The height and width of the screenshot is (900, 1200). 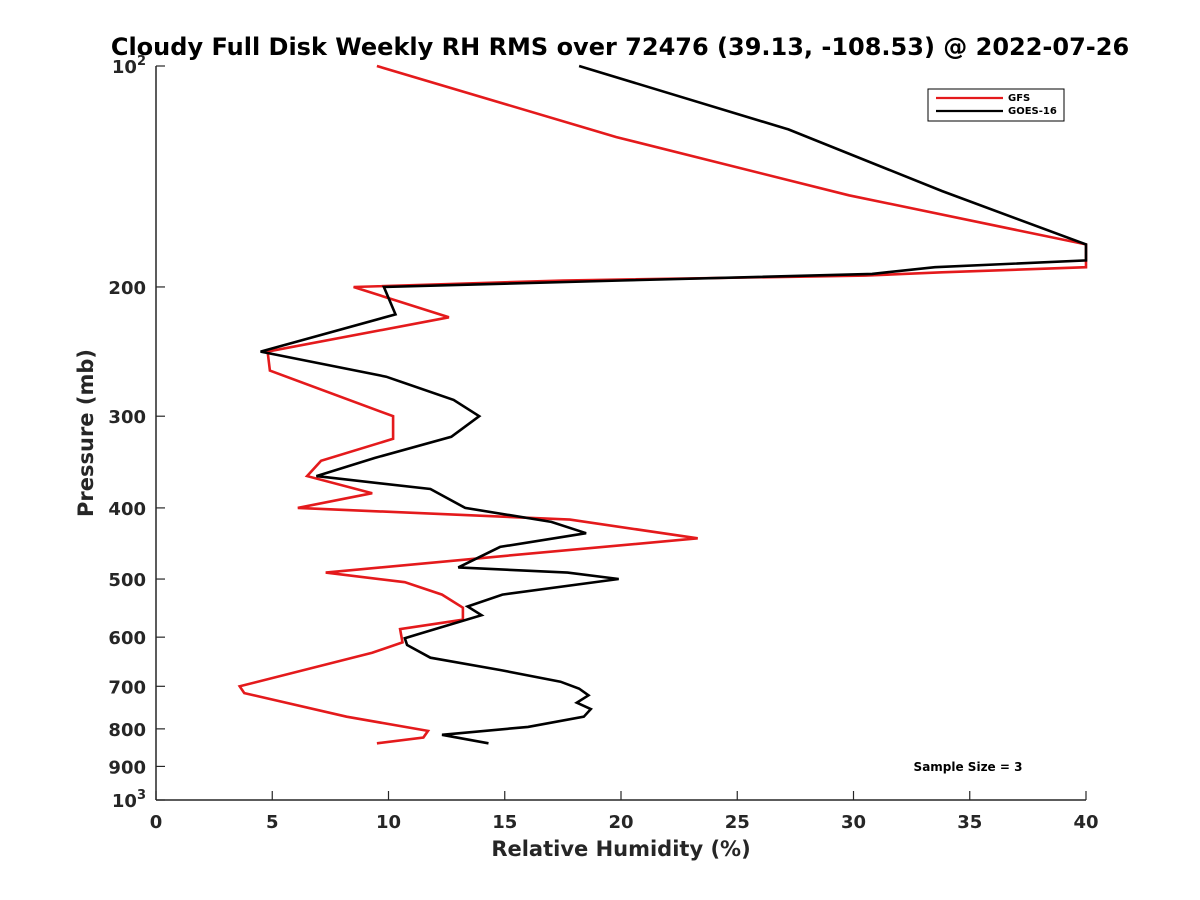 I want to click on sample-size-annotation: Sample Size = 3, so click(x=968, y=767).